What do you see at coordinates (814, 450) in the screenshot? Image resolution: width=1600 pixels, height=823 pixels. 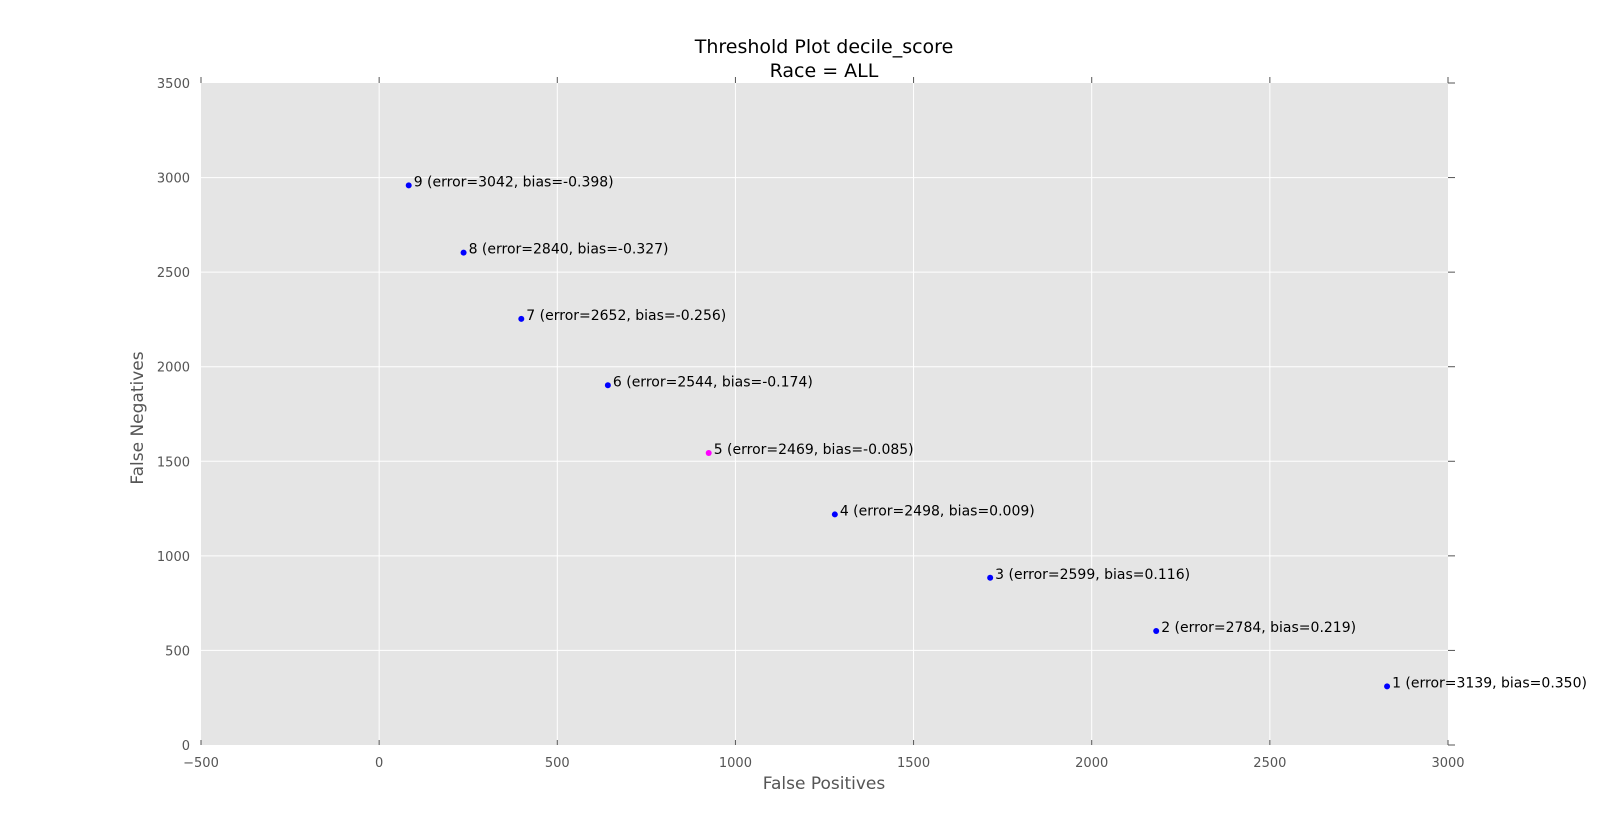 I see `data-point-label: 5 (error=2469, bias=-0.085)` at bounding box center [814, 450].